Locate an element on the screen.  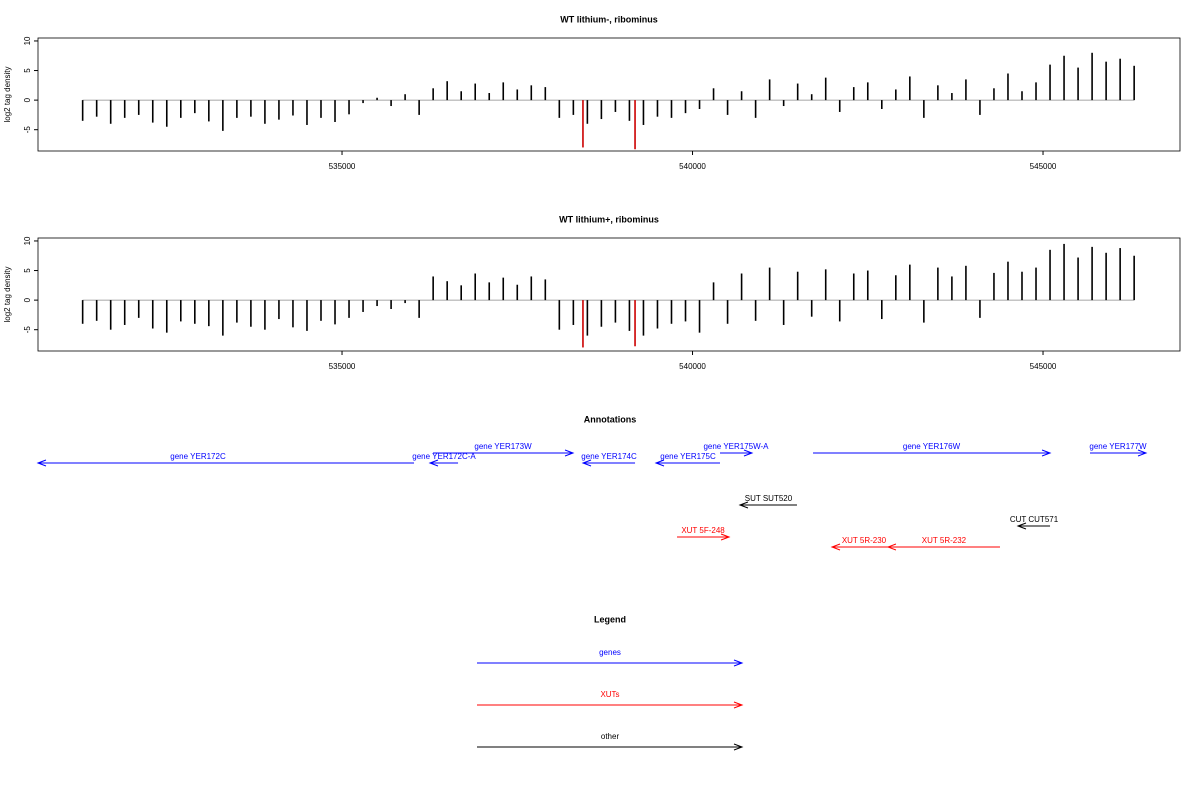
chart-title: WT lithium-, ribominus is located at coordinates (609, 19).